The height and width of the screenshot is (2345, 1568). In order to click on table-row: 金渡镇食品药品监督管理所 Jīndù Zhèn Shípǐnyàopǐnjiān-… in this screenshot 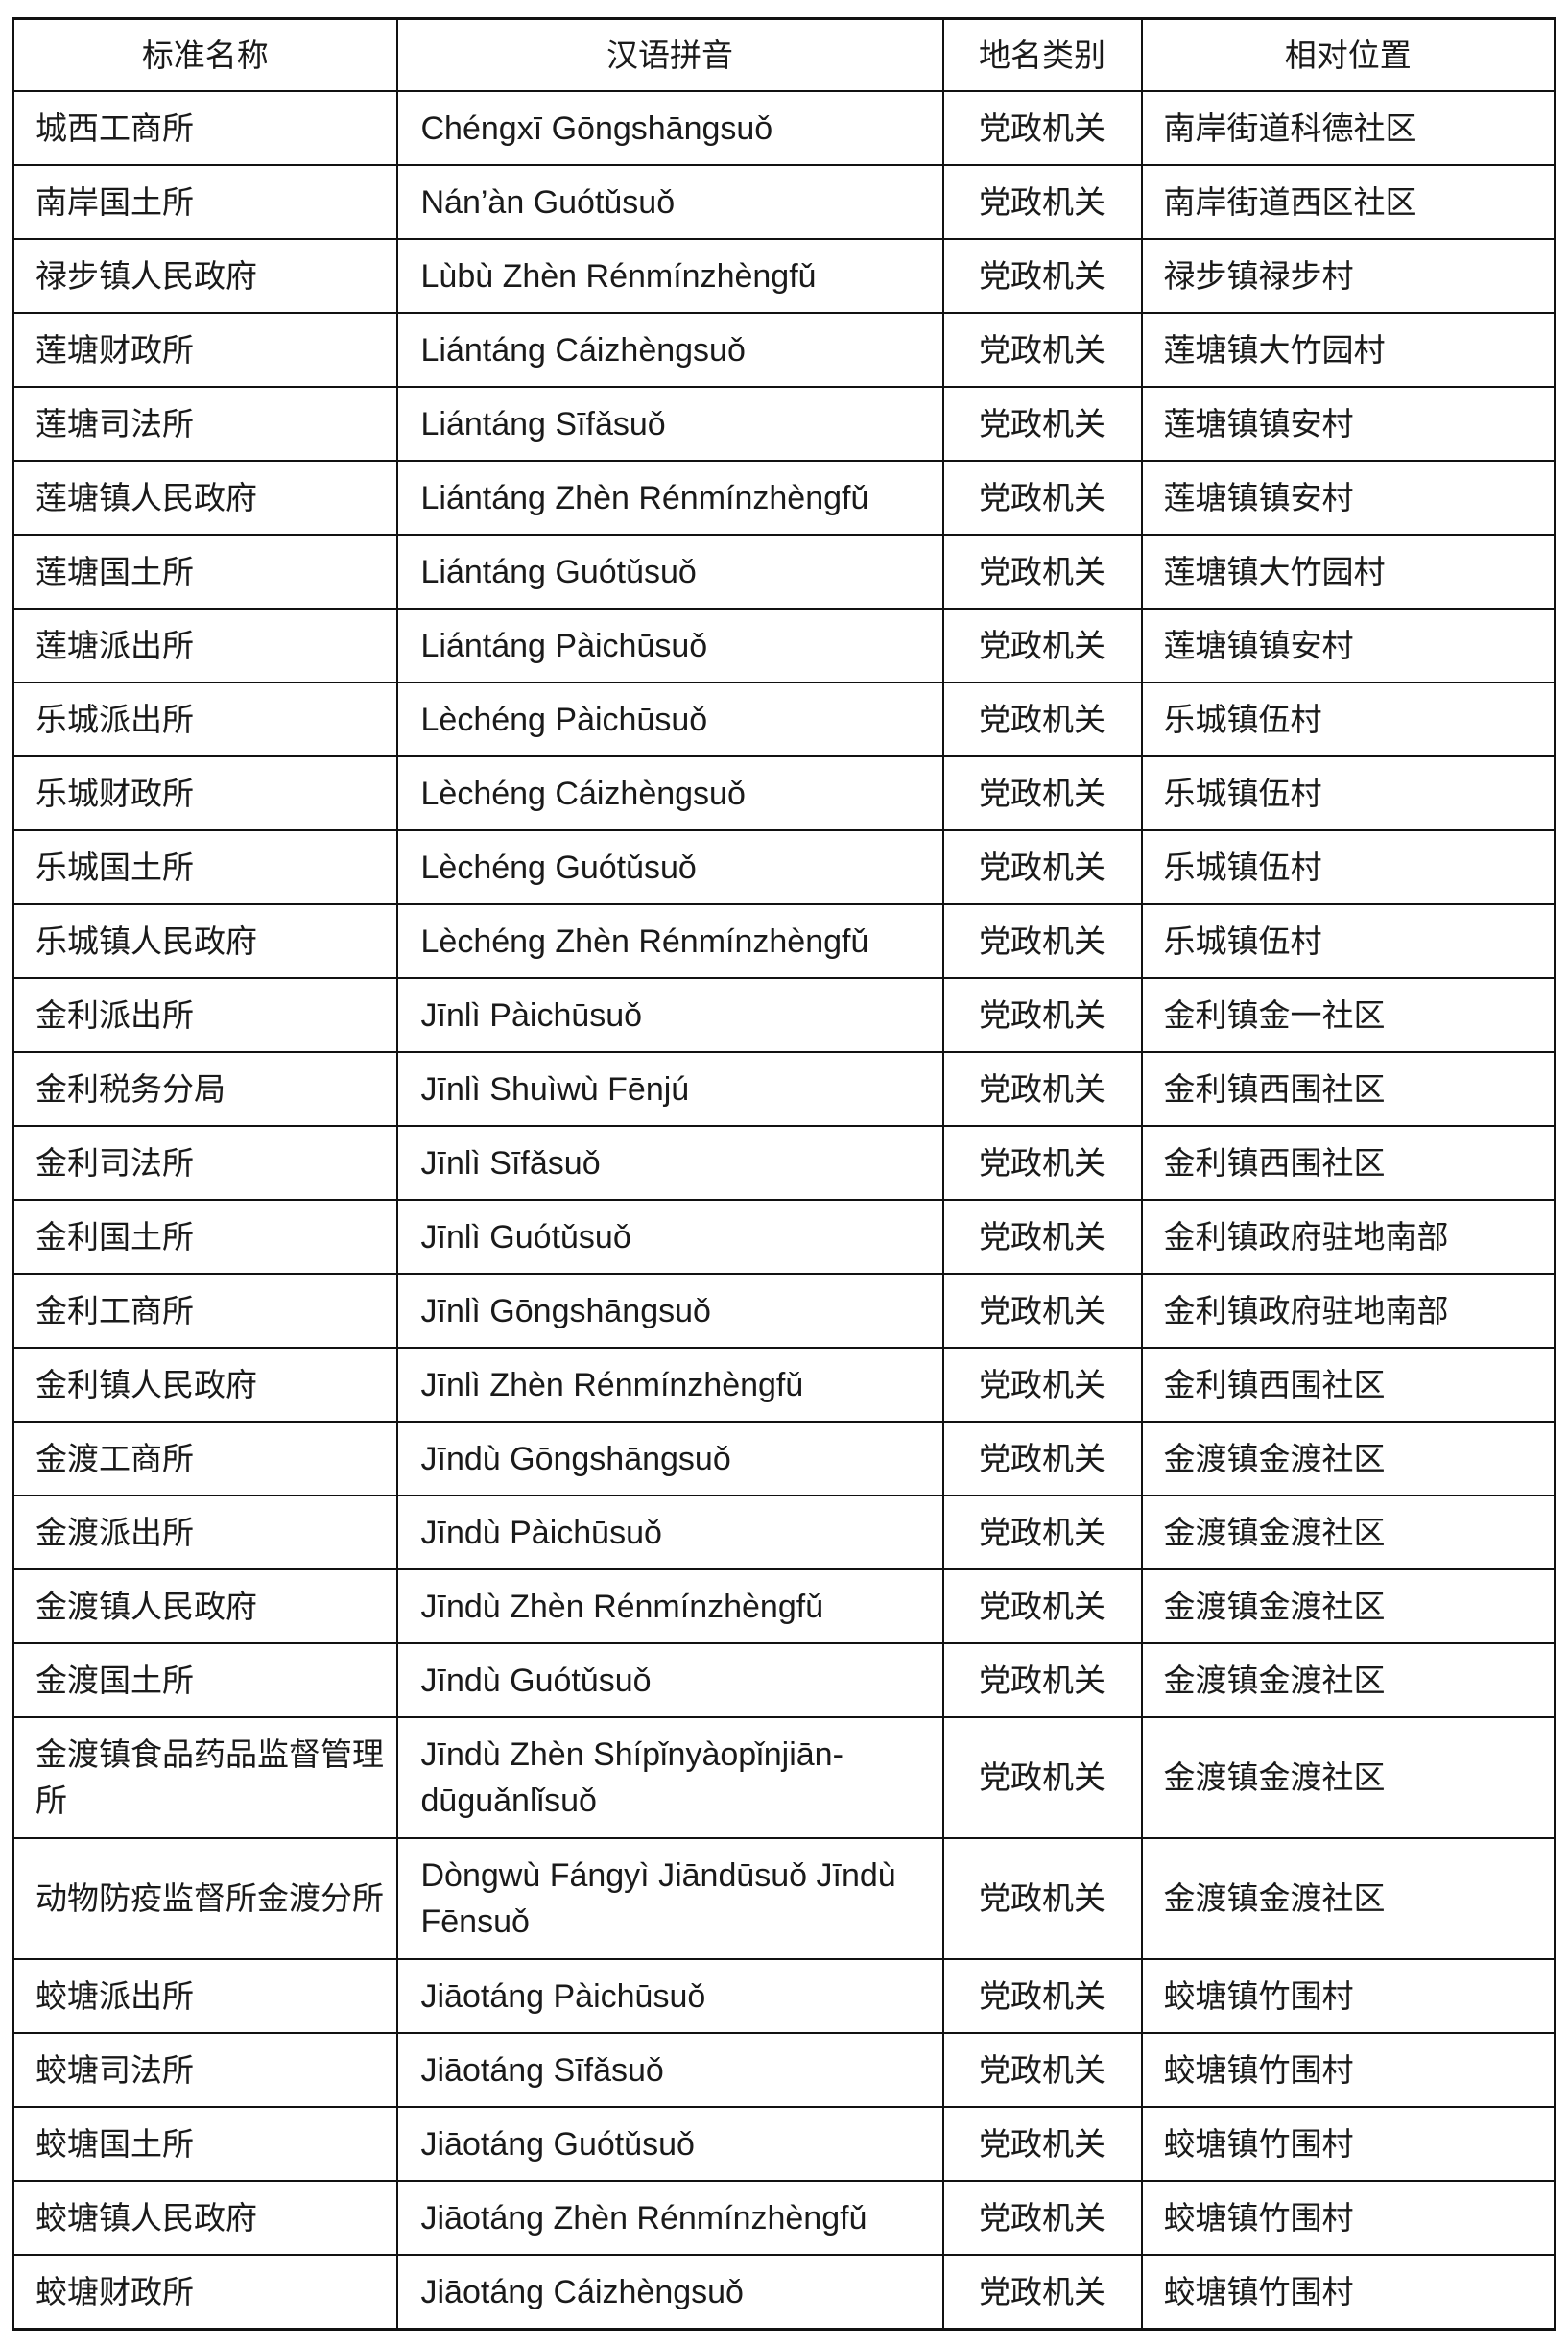, I will do `click(784, 1777)`.